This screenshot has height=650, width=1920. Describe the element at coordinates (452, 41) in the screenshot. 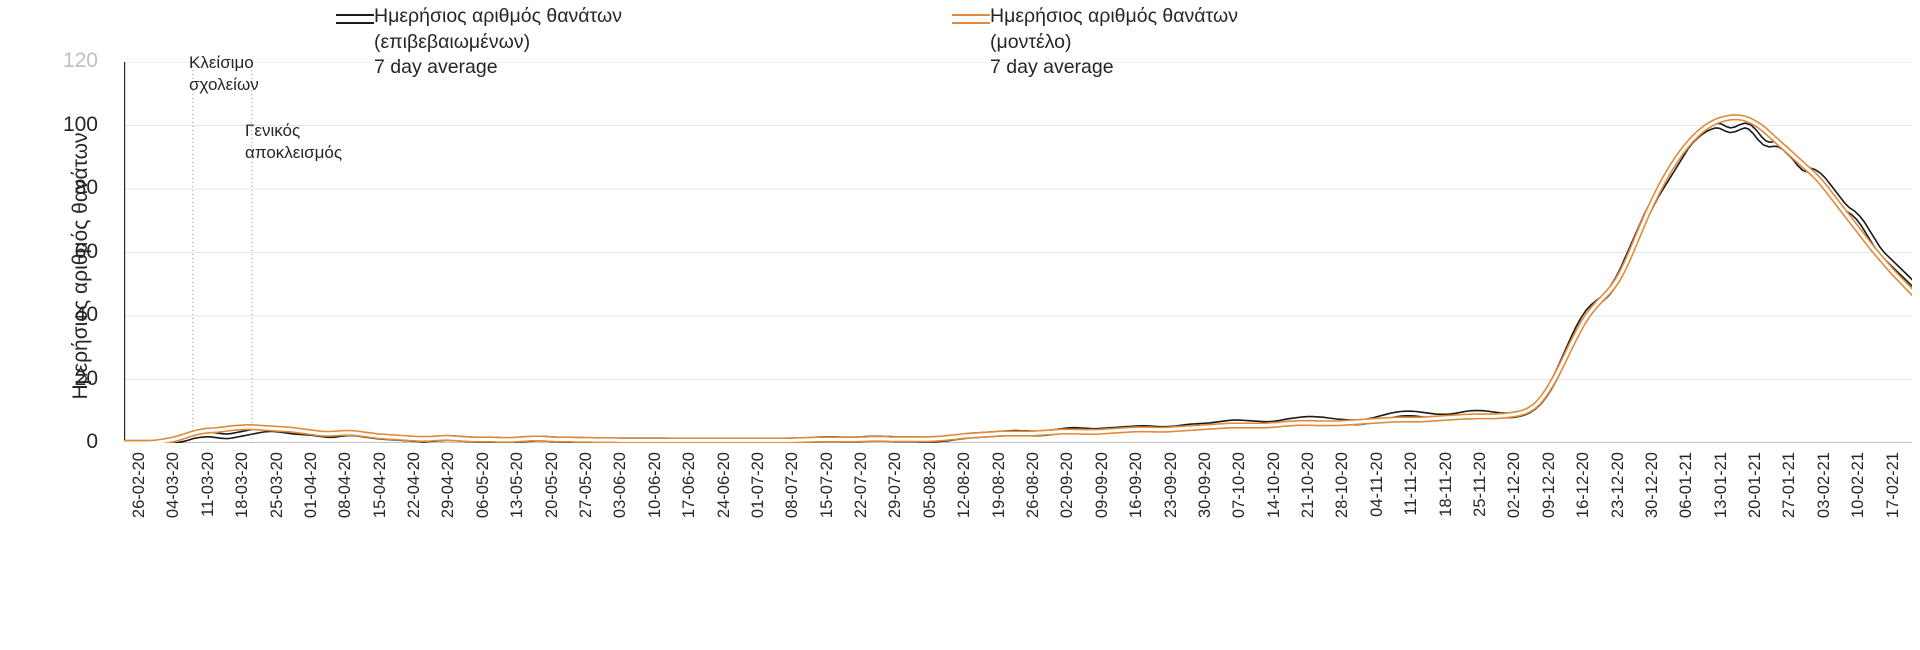

I see `legend-label-confirmed-line2: (επιβεβαιωμένων)` at that location.